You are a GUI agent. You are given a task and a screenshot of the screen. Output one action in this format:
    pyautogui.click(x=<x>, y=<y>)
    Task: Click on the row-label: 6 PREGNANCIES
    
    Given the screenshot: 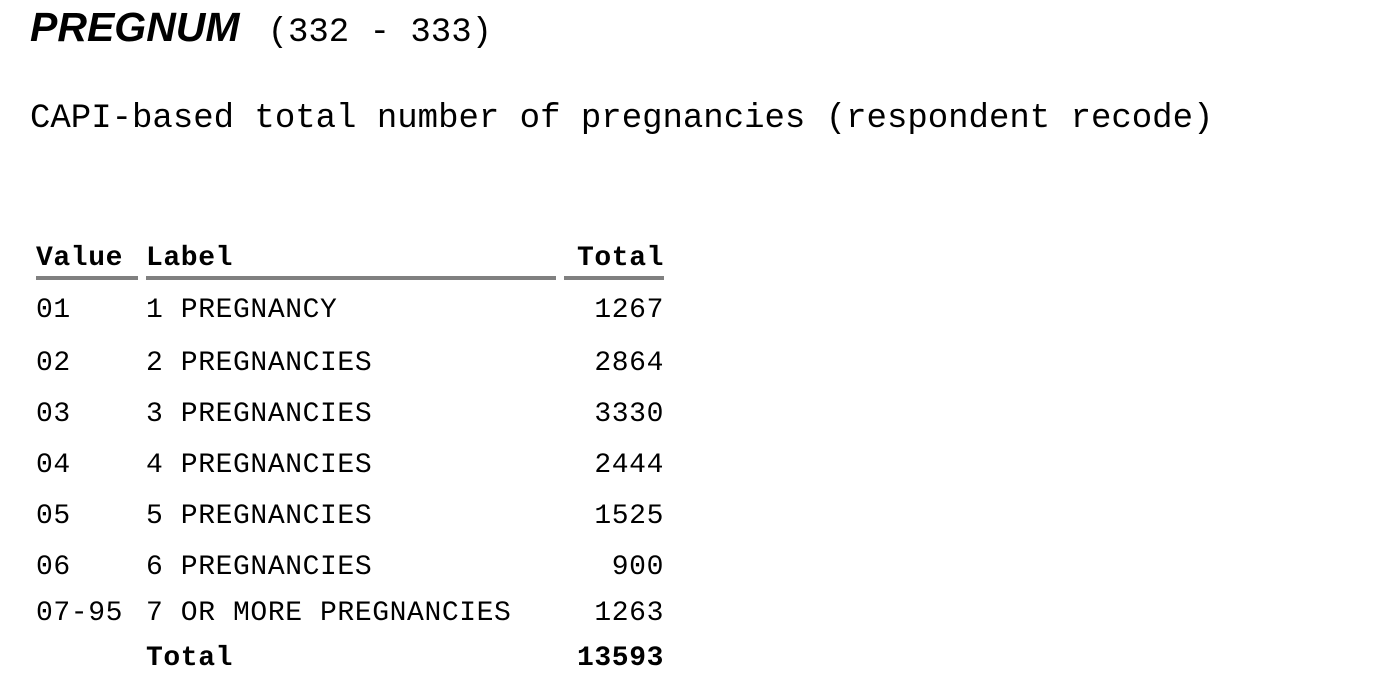 What is the action you would take?
    pyautogui.click(x=259, y=567)
    